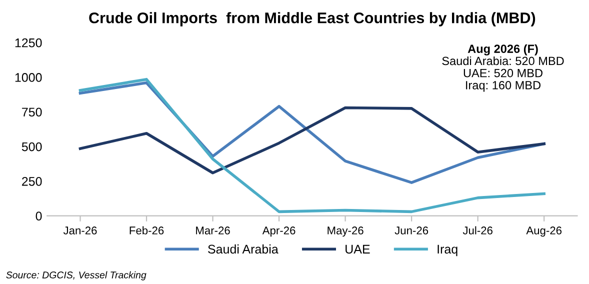 Image resolution: width=589 pixels, height=284 pixels. I want to click on x-tick-label: Mar-26, so click(213, 230).